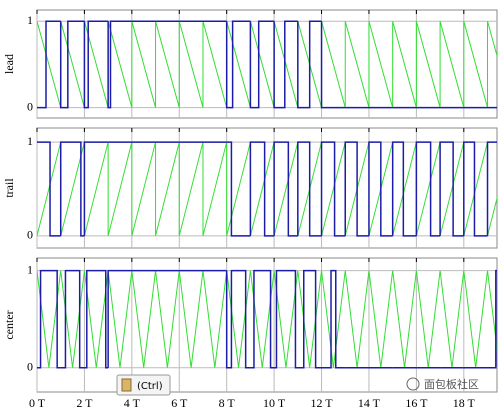 Image resolution: width=500 pixels, height=409 pixels. What do you see at coordinates (9, 64) in the screenshot?
I see `y-axis-label: lead` at bounding box center [9, 64].